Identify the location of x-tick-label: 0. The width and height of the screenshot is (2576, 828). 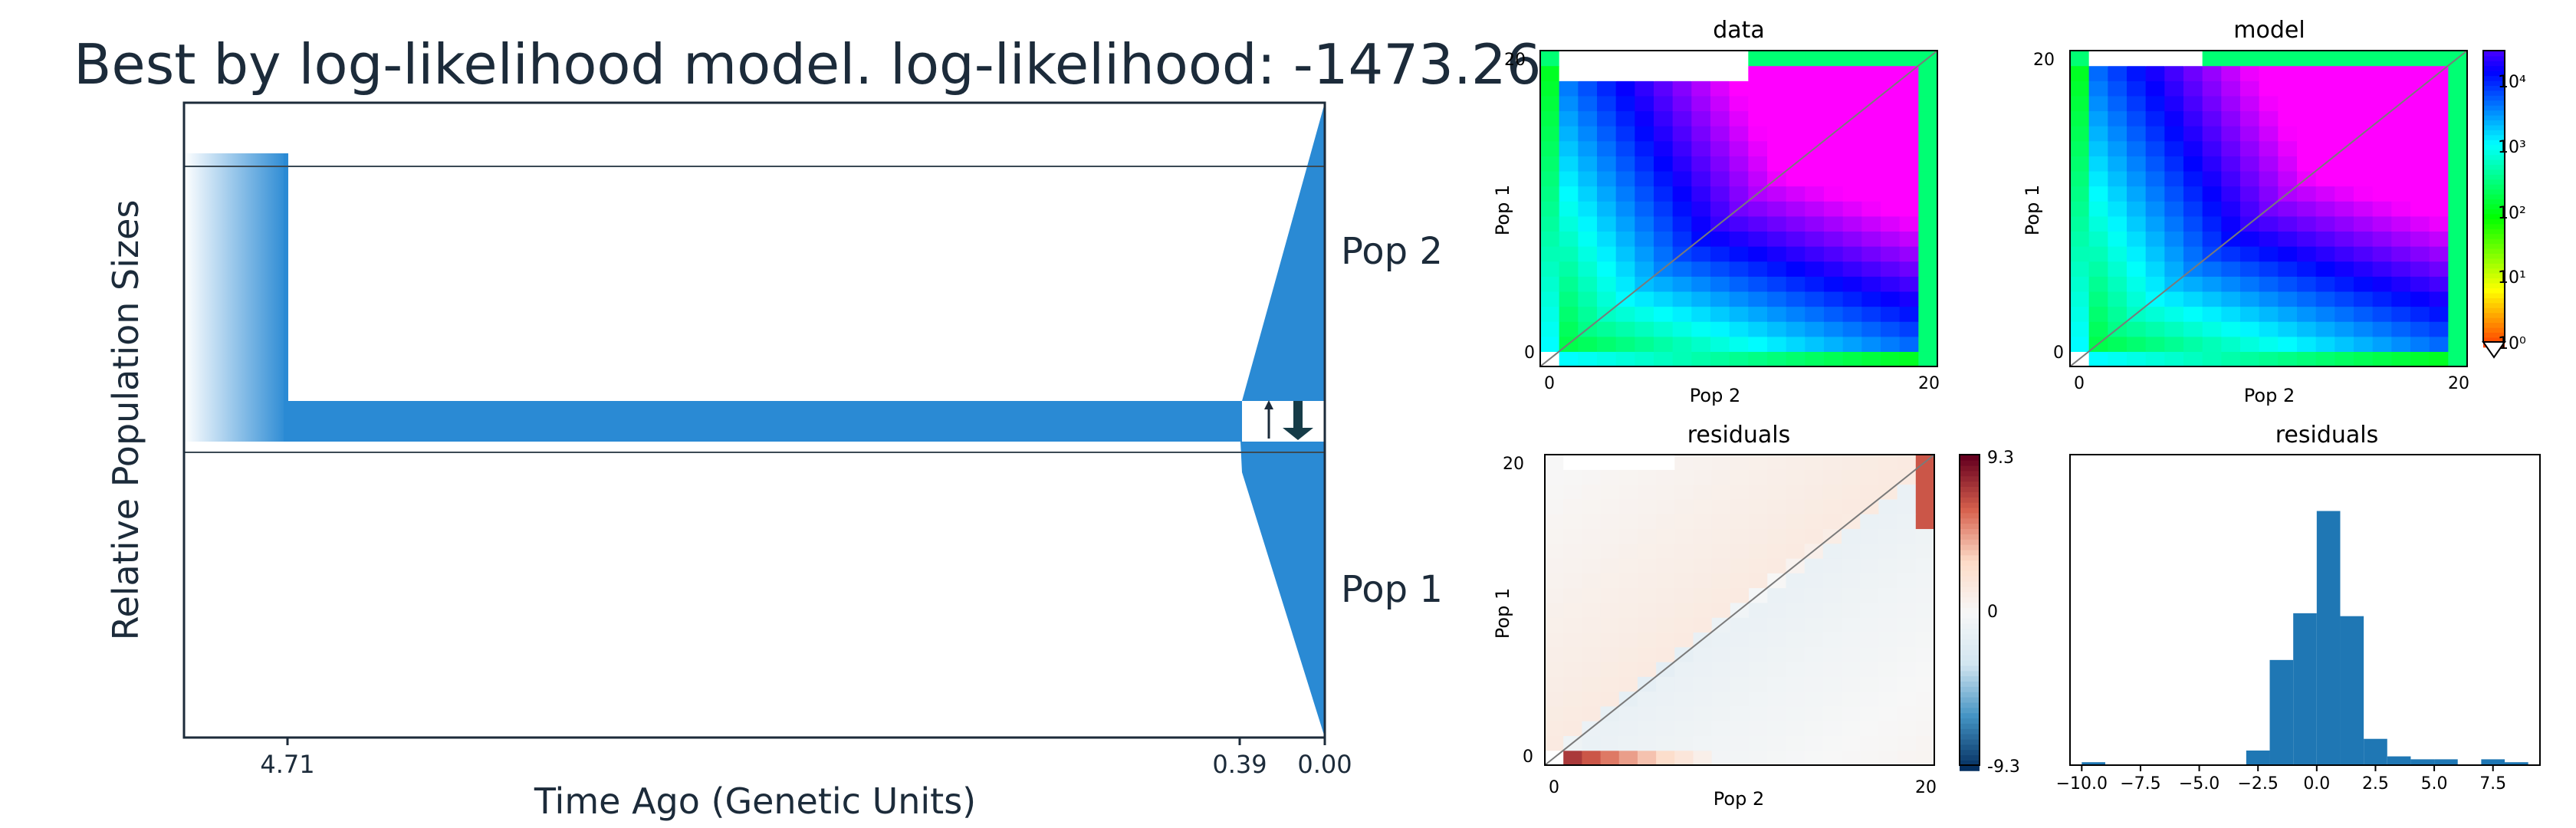
(1550, 383).